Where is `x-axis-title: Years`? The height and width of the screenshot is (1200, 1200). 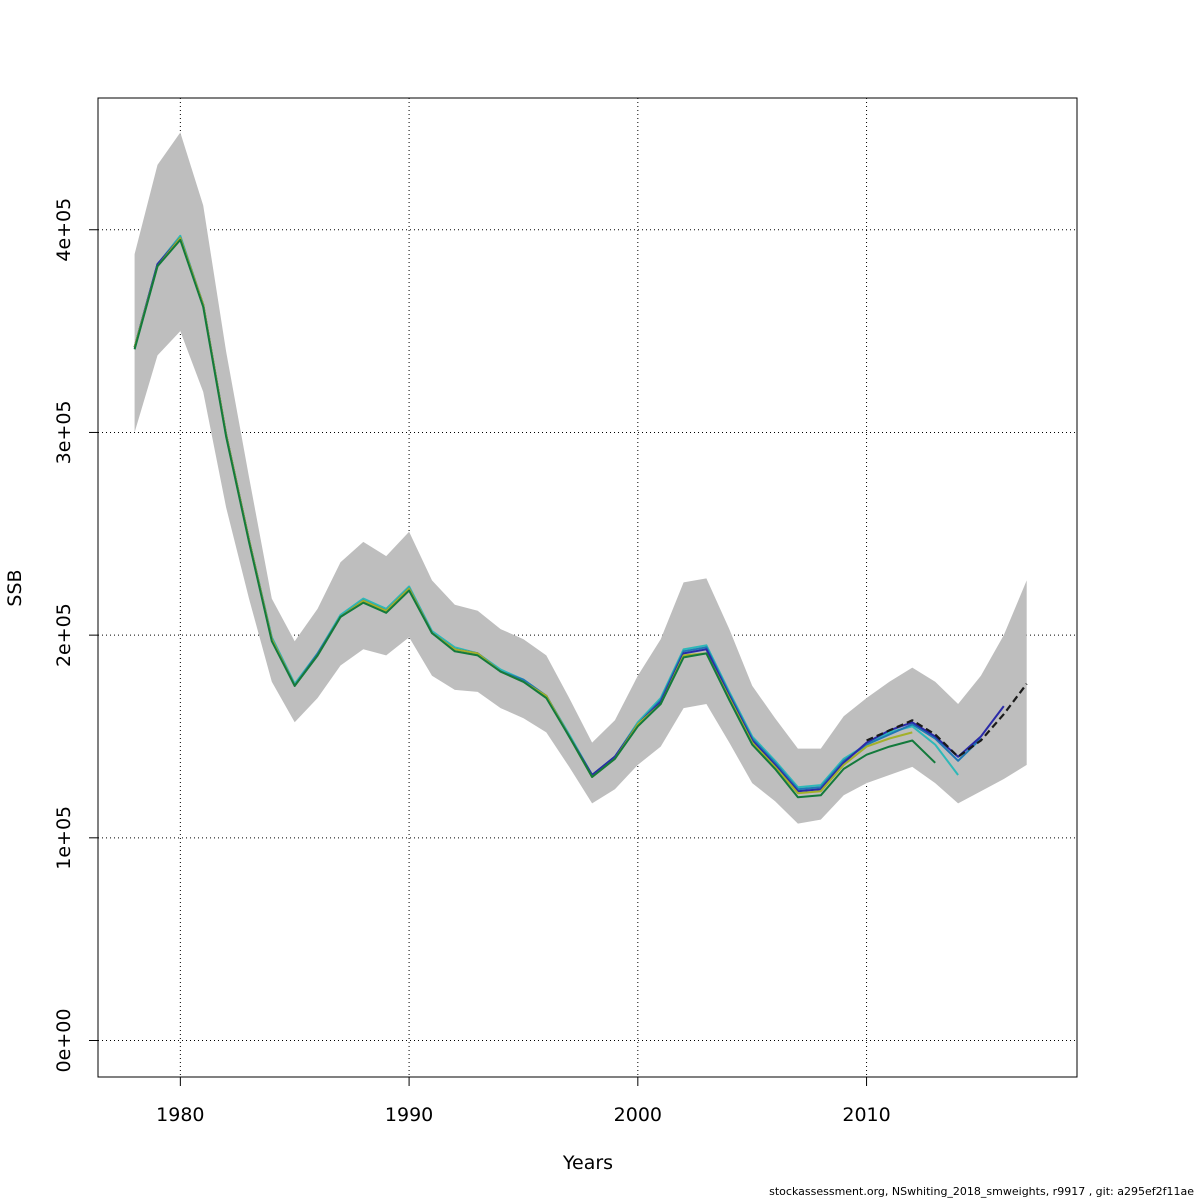 x-axis-title: Years is located at coordinates (587, 1163).